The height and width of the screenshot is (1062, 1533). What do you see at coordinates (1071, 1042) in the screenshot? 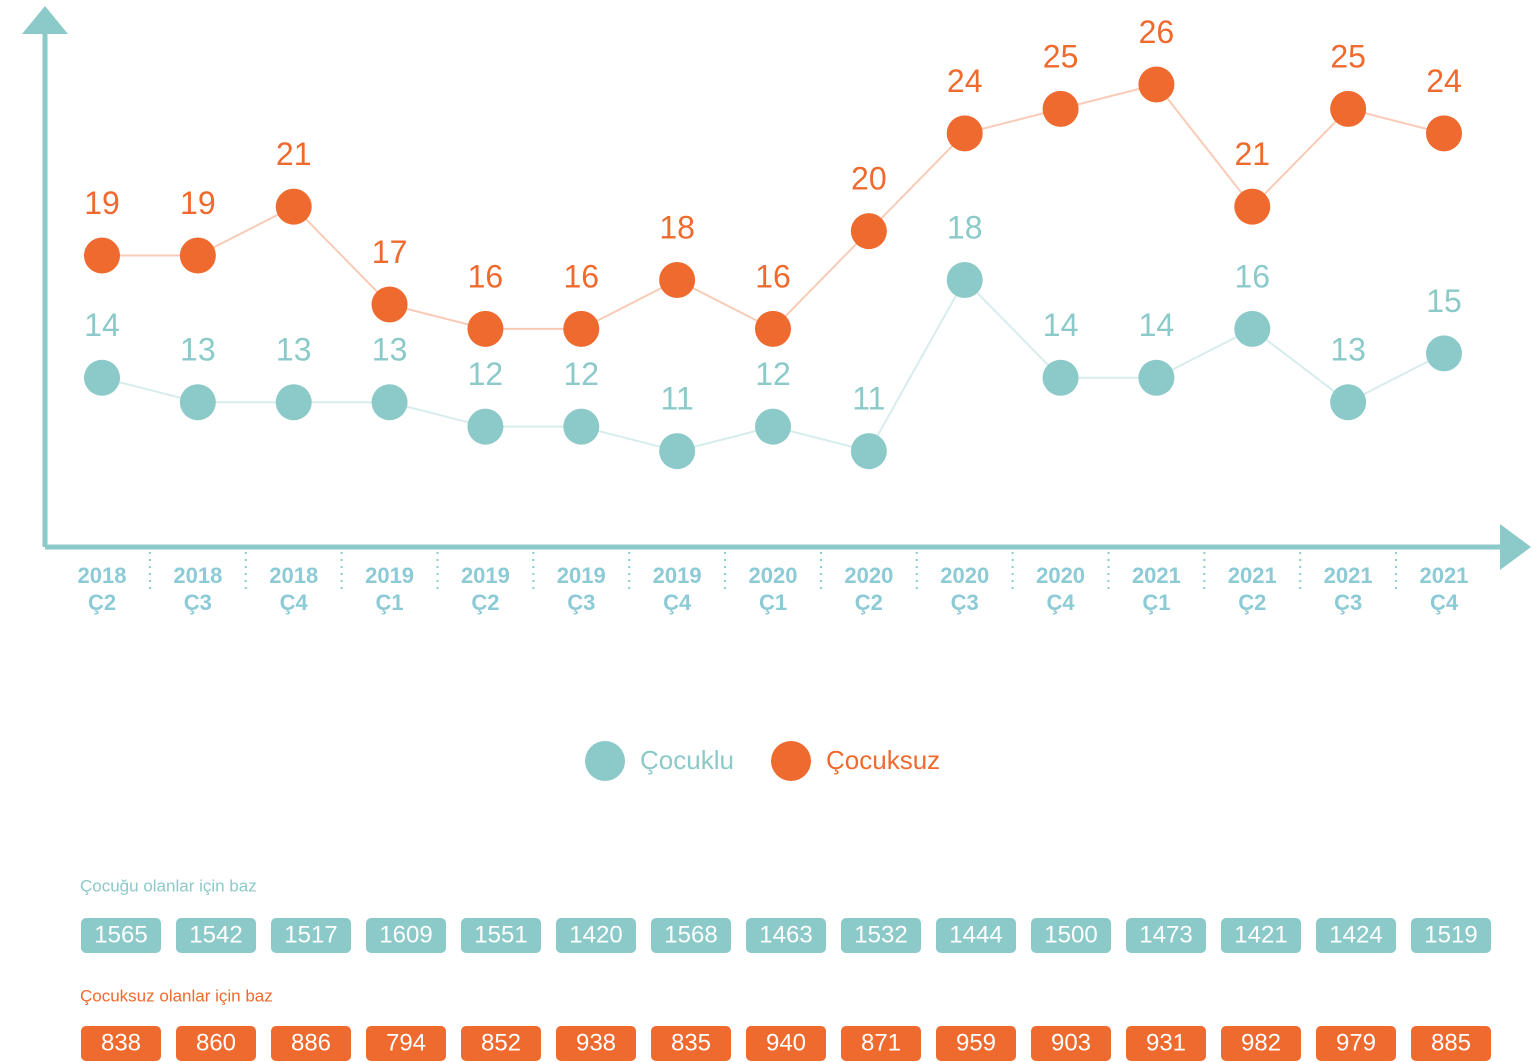
I see `base-value: 903` at bounding box center [1071, 1042].